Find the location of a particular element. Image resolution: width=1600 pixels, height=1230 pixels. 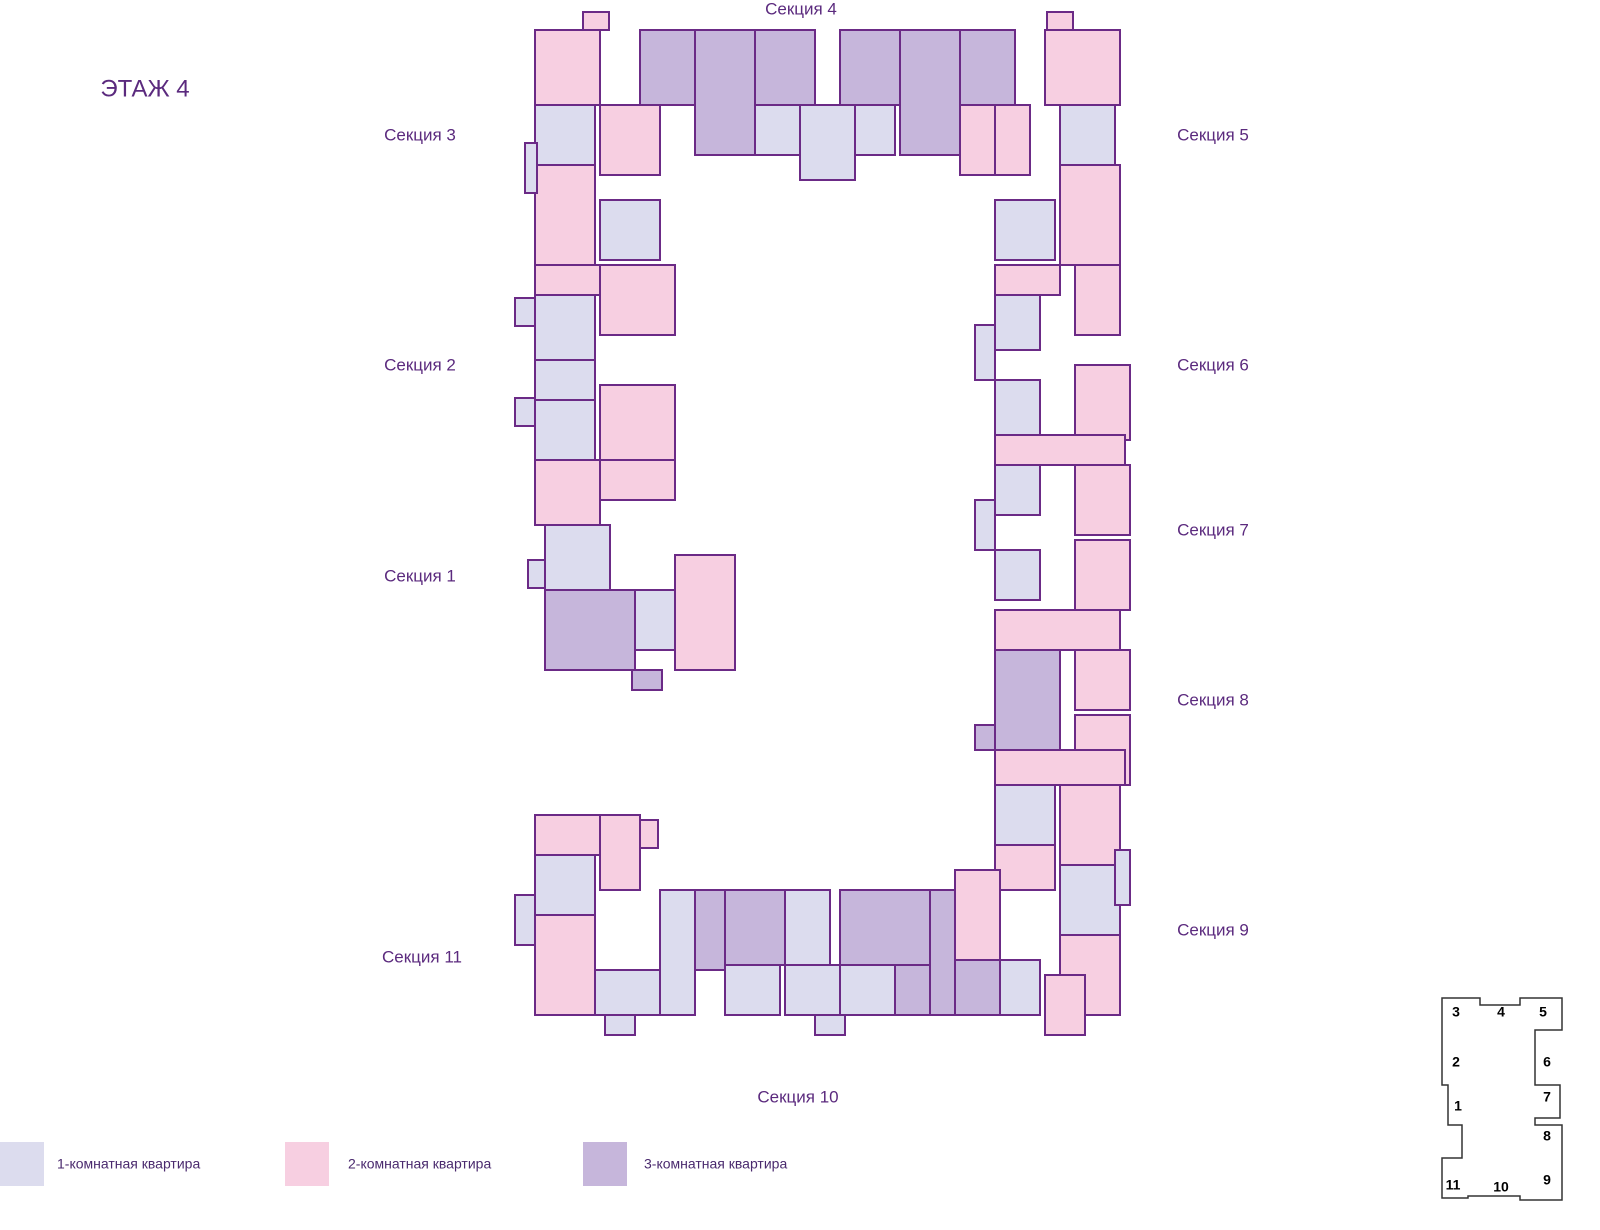

minimap-number: 11 is located at coordinates (1453, 1185).